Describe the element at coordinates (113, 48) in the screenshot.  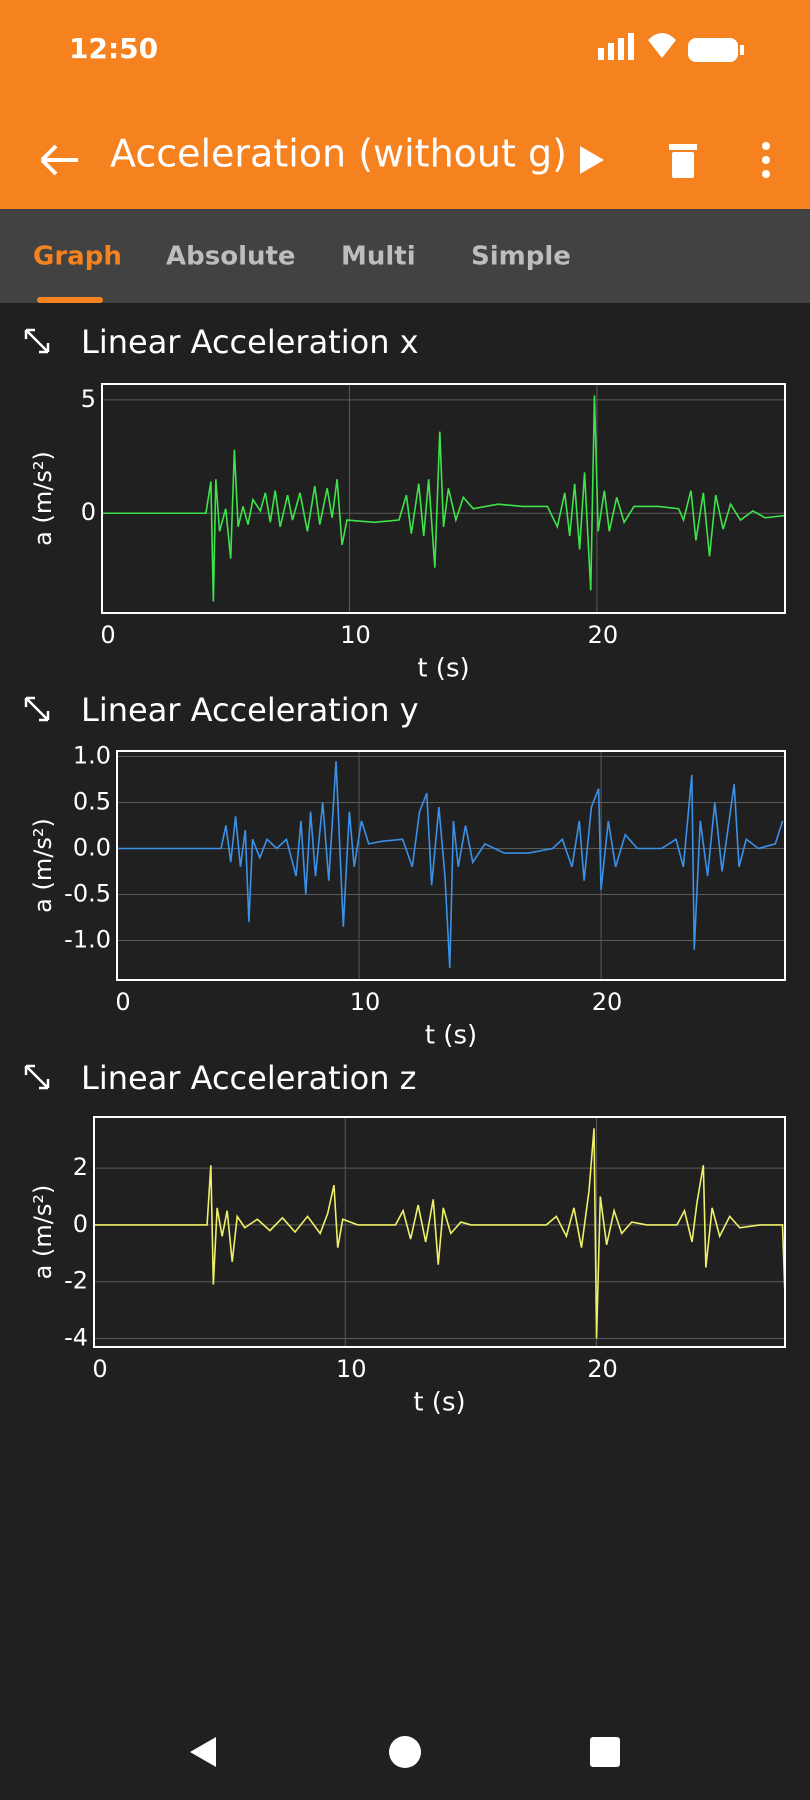
I see `status-time: 12:50` at that location.